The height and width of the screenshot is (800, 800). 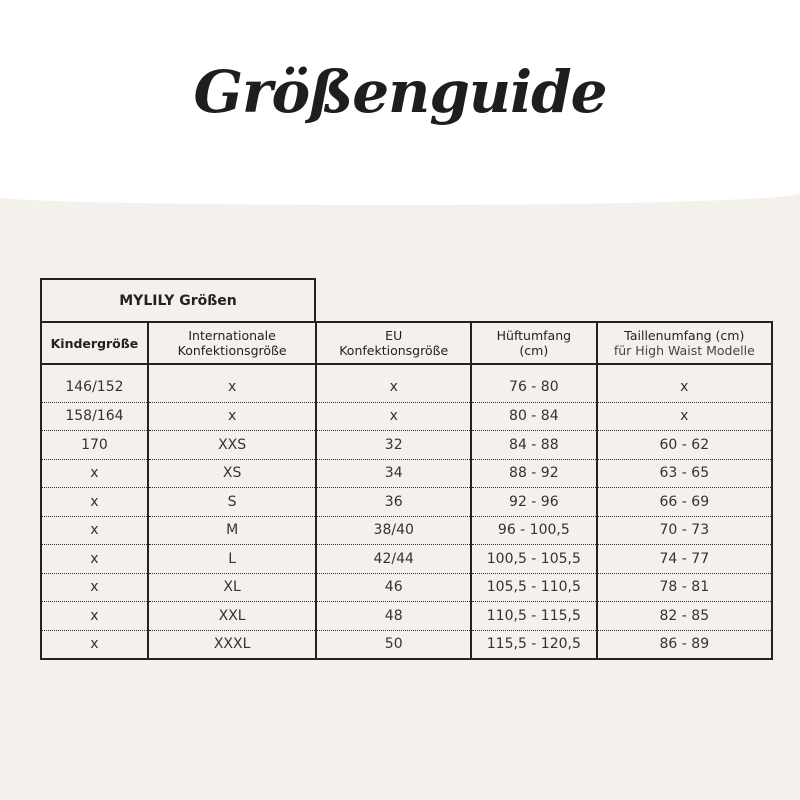 I want to click on table-cell: 110,5 - 115,5, so click(x=534, y=616).